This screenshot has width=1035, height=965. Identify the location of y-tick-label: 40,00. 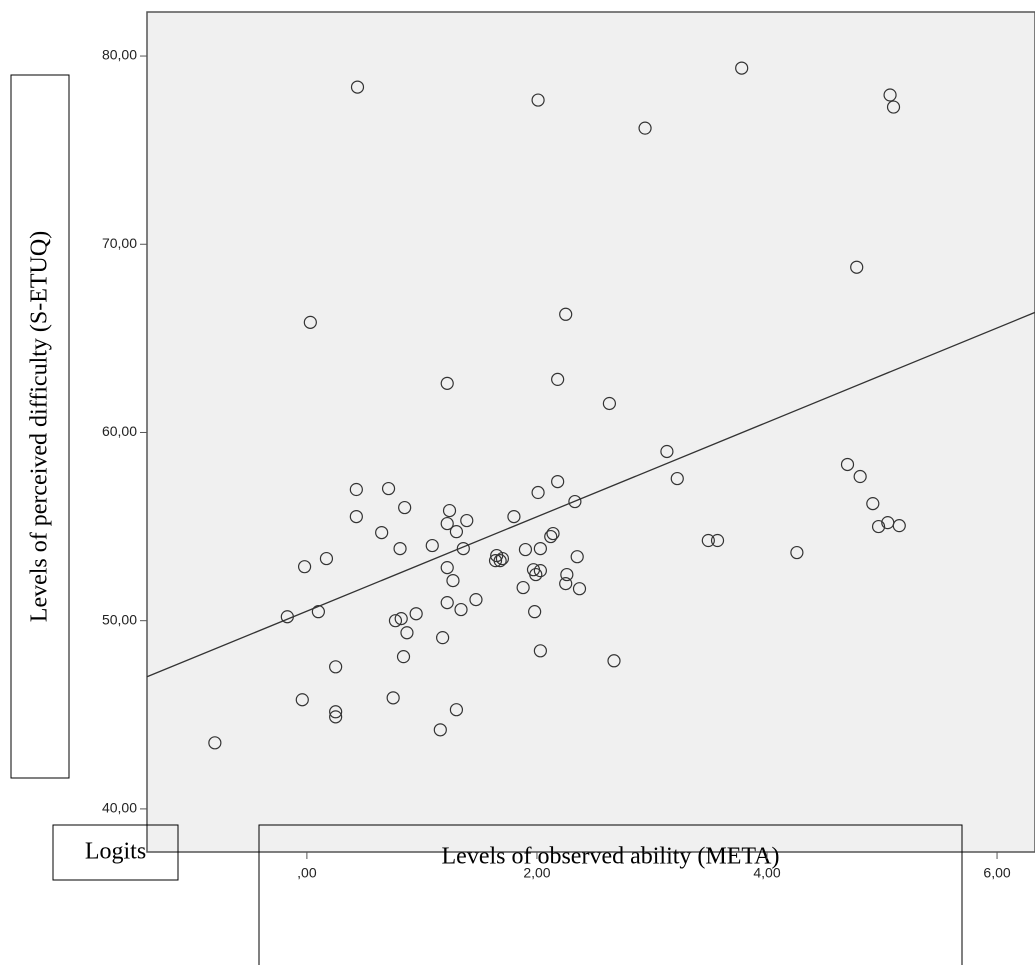
(119, 808).